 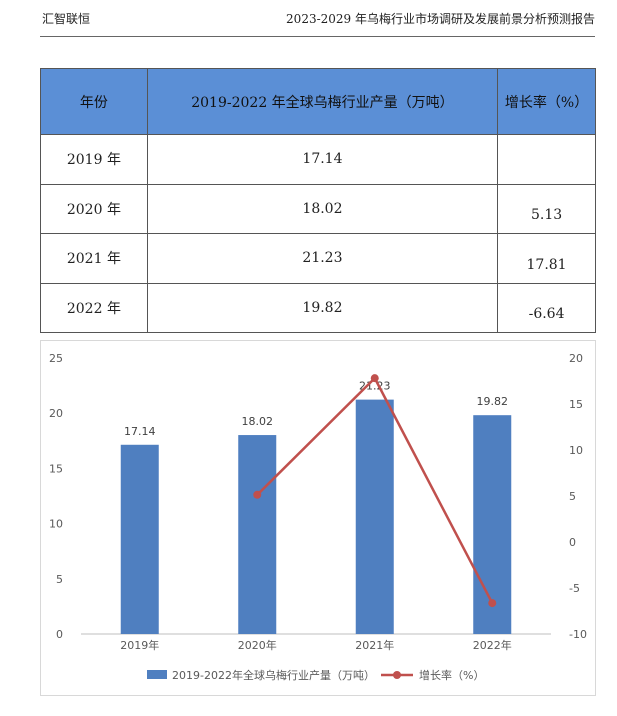 I want to click on table-cell-growth: -6.64, so click(x=546, y=307).